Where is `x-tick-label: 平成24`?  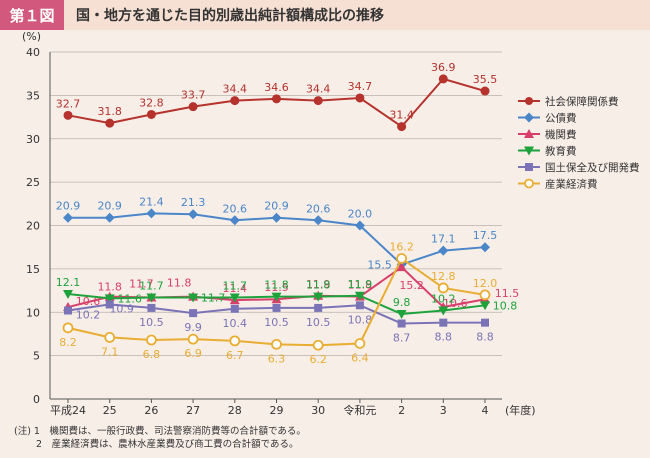
x-tick-label: 平成24 is located at coordinates (68, 410).